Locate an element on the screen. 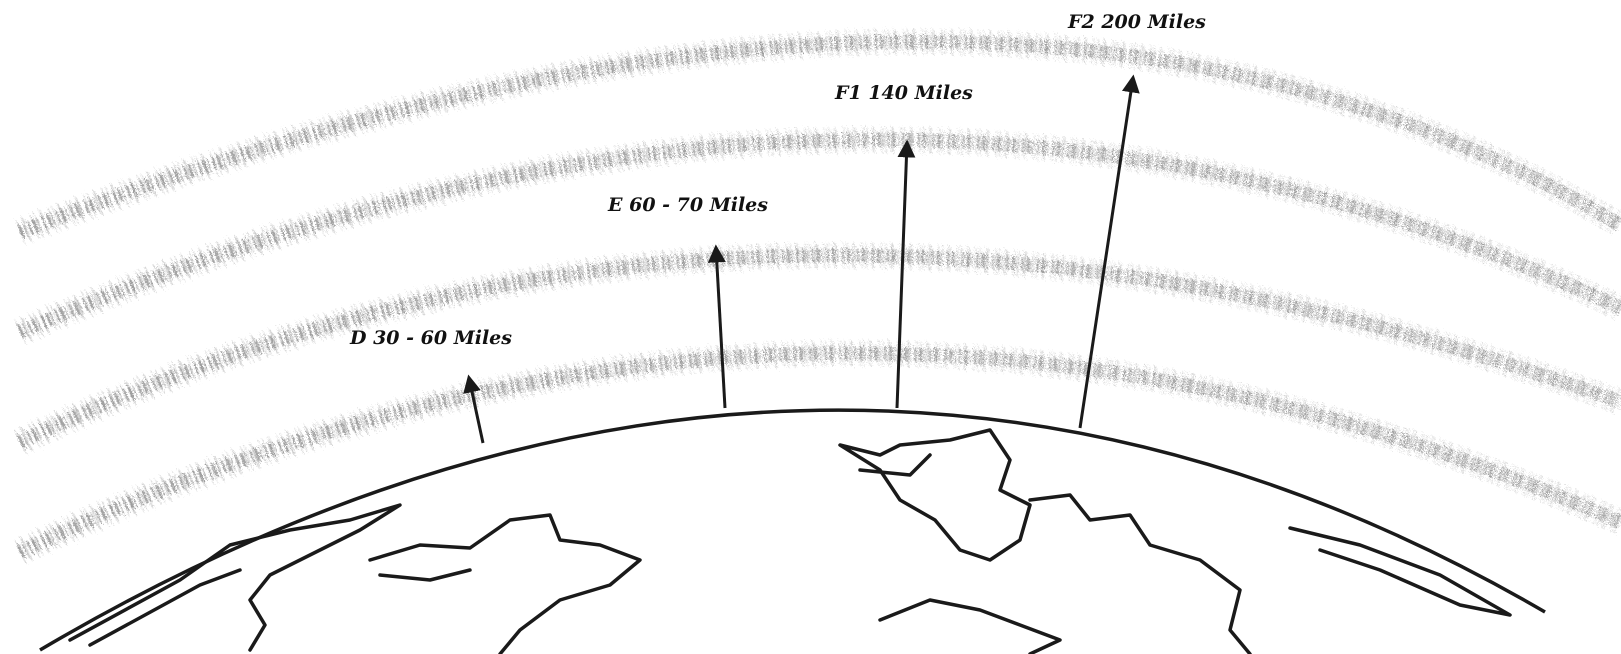 Image resolution: width=1621 pixels, height=654 pixels. layer-label: F1 140 Miles is located at coordinates (903, 93).